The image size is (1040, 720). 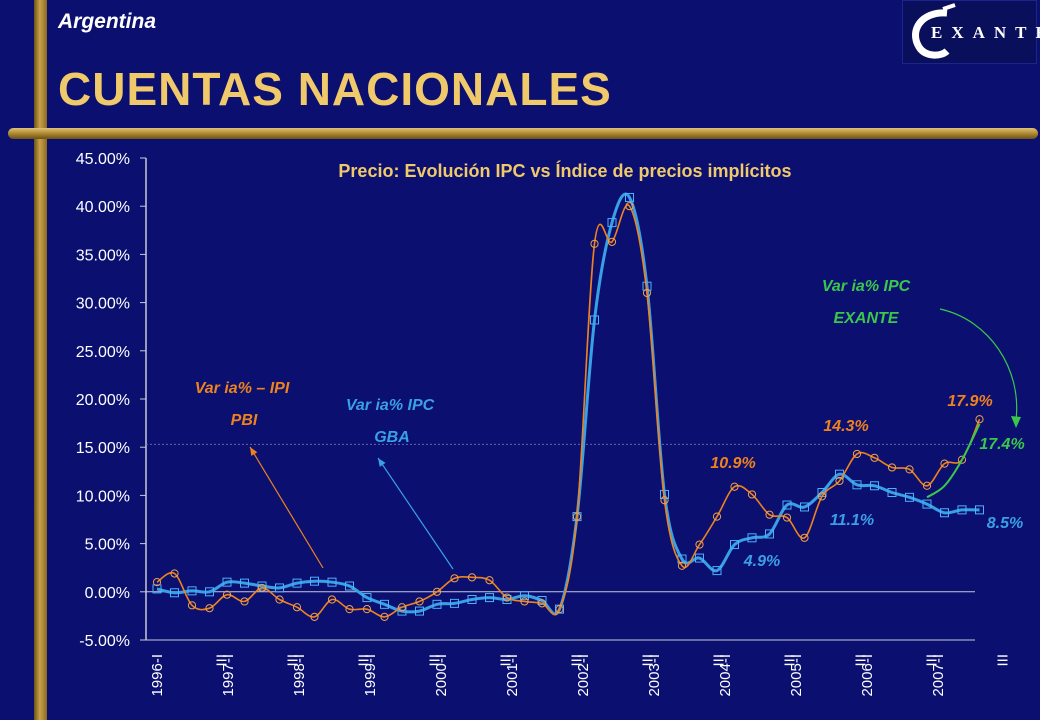 I want to click on x-tick-label: 2003-I, so click(x=654, y=675).